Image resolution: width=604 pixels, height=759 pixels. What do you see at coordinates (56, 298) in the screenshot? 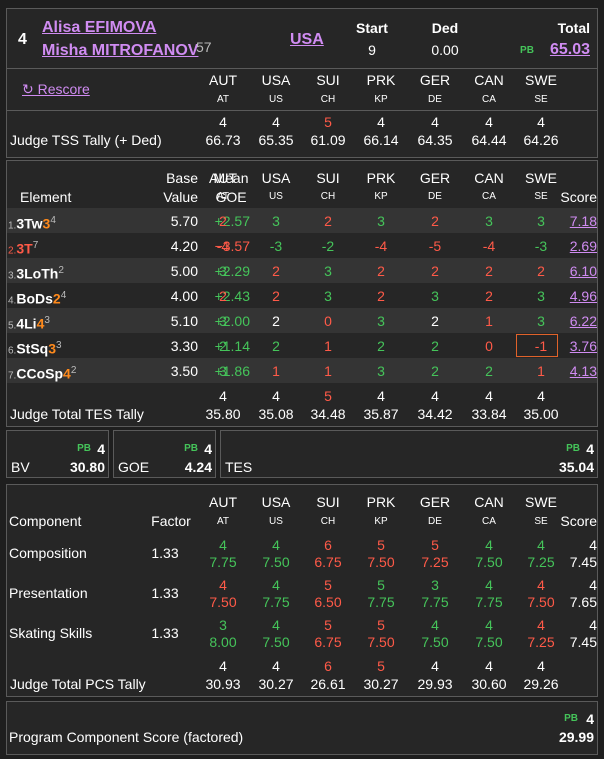
I see `element-level: 2` at bounding box center [56, 298].